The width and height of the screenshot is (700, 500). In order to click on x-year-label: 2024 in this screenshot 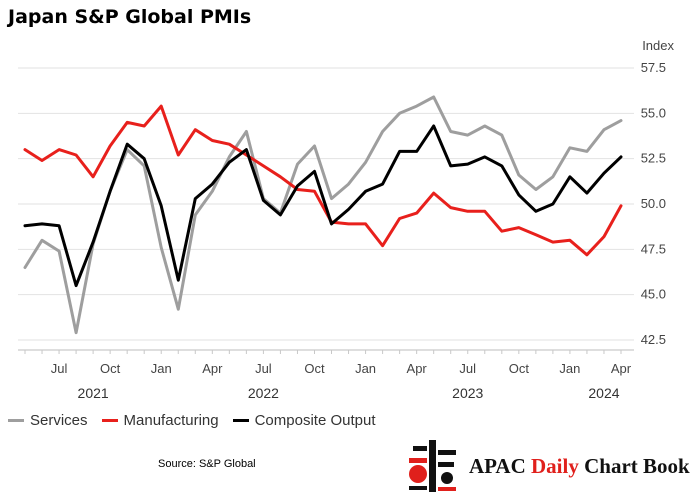, I will do `click(603, 393)`.